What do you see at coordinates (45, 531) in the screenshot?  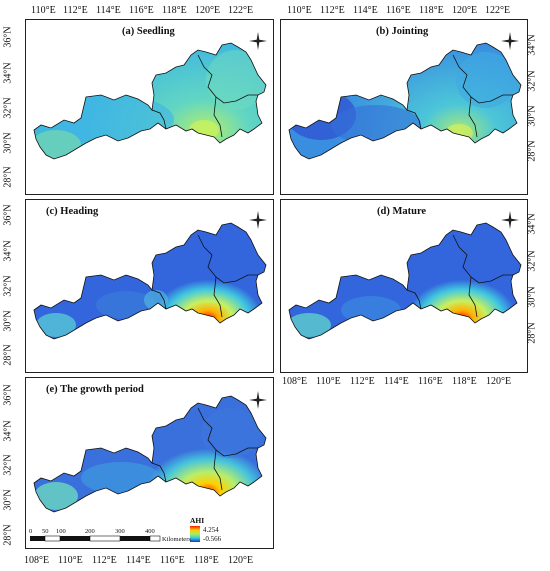 I see `scale-label-50: 50` at bounding box center [45, 531].